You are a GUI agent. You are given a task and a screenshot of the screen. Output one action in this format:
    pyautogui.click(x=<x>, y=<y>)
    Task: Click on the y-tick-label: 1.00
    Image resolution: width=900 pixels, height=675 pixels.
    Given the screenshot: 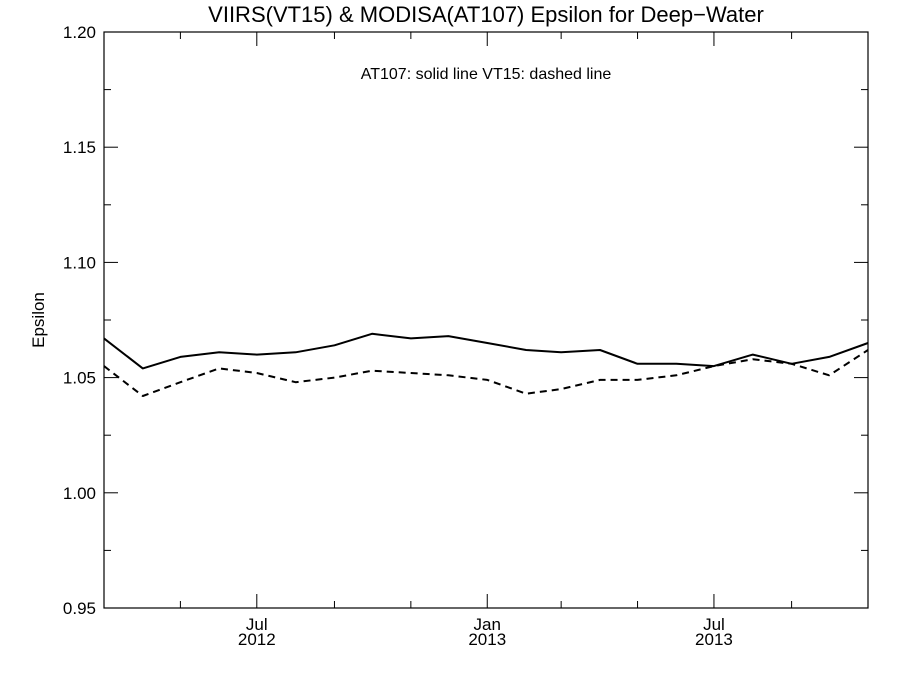 What is the action you would take?
    pyautogui.click(x=79, y=493)
    